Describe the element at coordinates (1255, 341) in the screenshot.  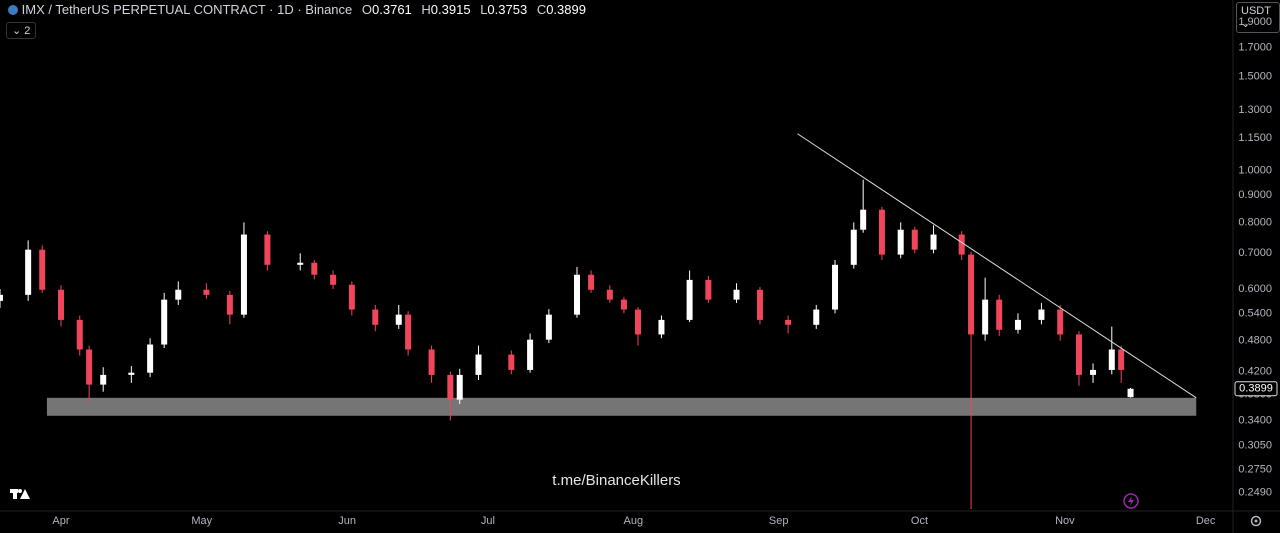
I see `y-tick-label: 0.4800` at that location.